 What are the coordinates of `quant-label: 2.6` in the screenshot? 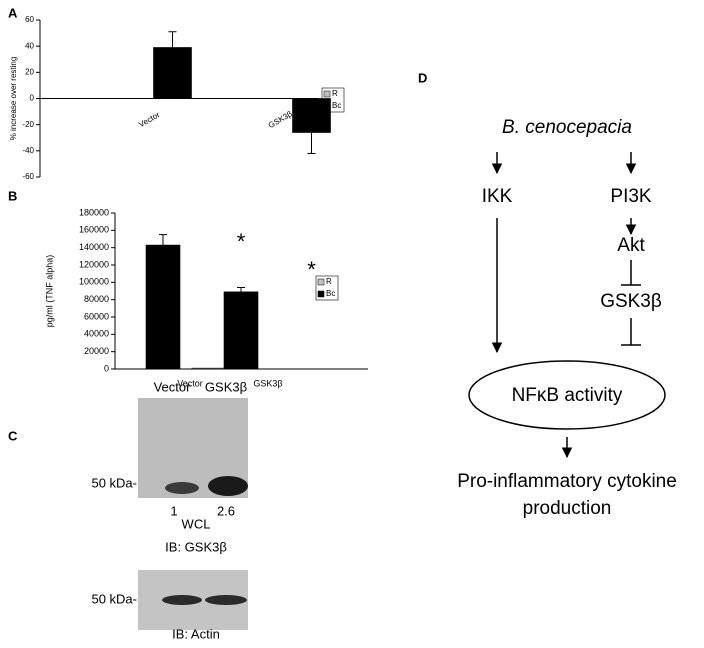 It's located at (226, 510).